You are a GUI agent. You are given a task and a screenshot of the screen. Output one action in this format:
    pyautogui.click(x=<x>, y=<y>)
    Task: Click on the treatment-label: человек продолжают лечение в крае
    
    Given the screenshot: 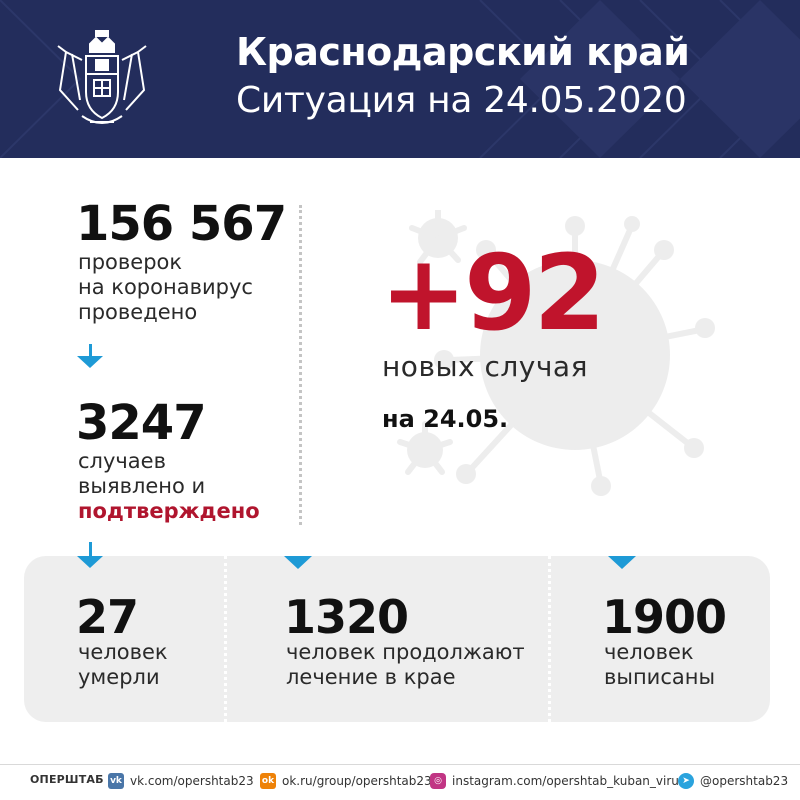 What is the action you would take?
    pyautogui.click(x=405, y=665)
    